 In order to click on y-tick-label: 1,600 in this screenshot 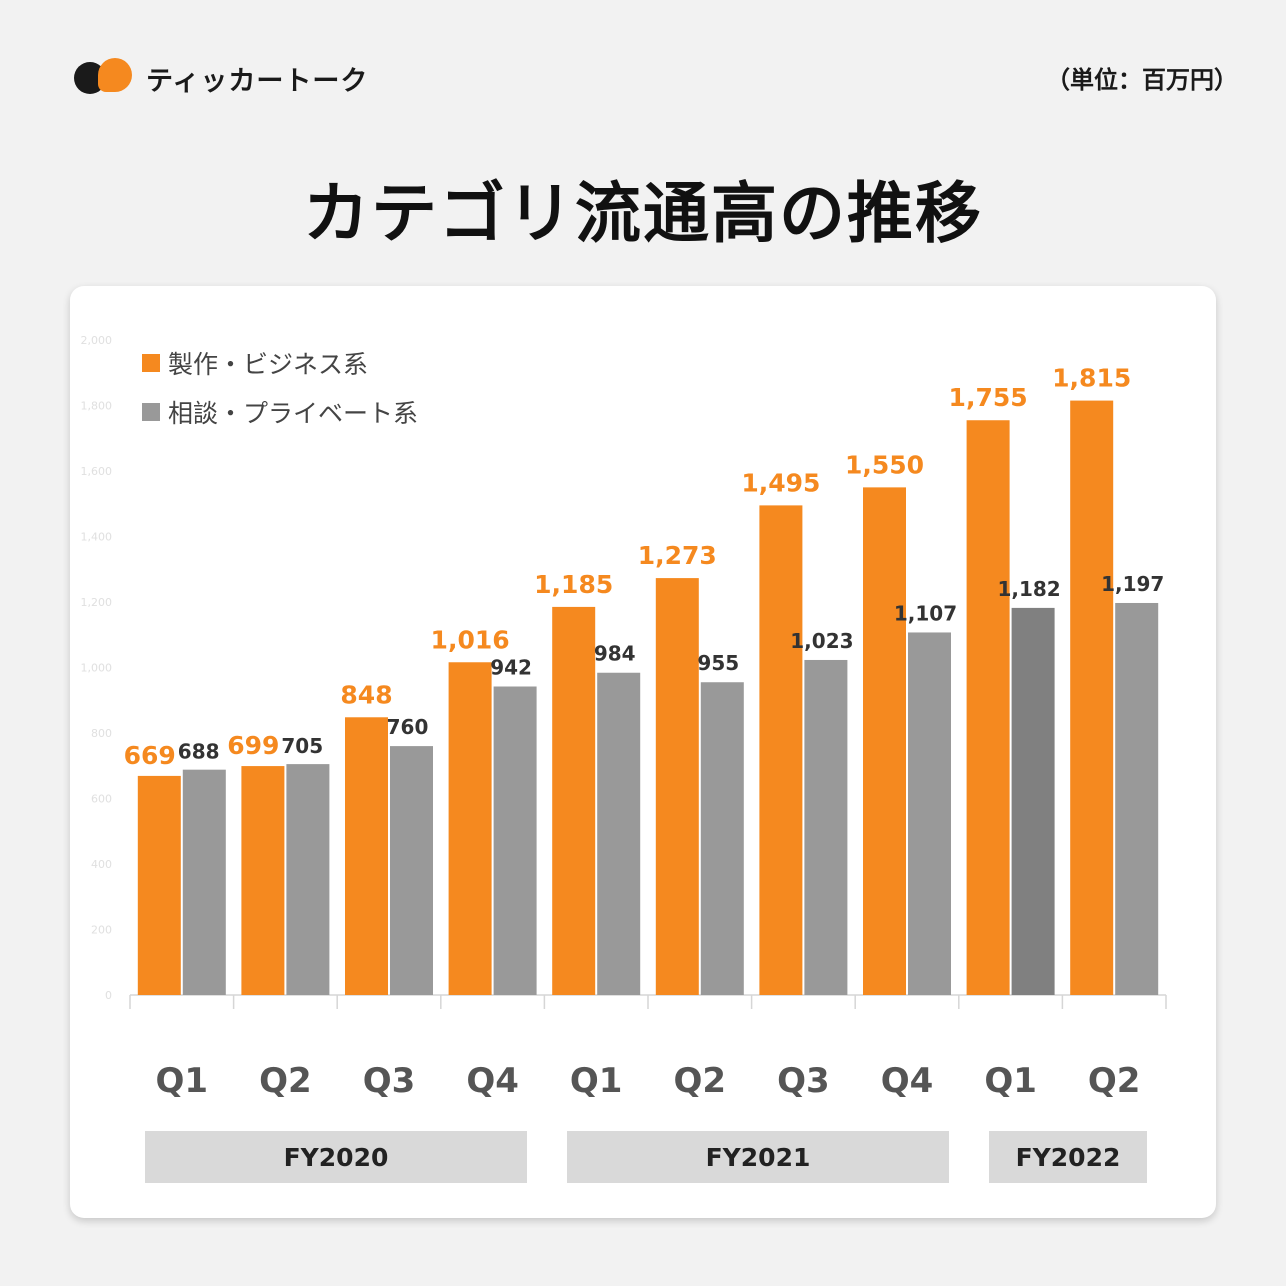, I will do `click(97, 471)`.